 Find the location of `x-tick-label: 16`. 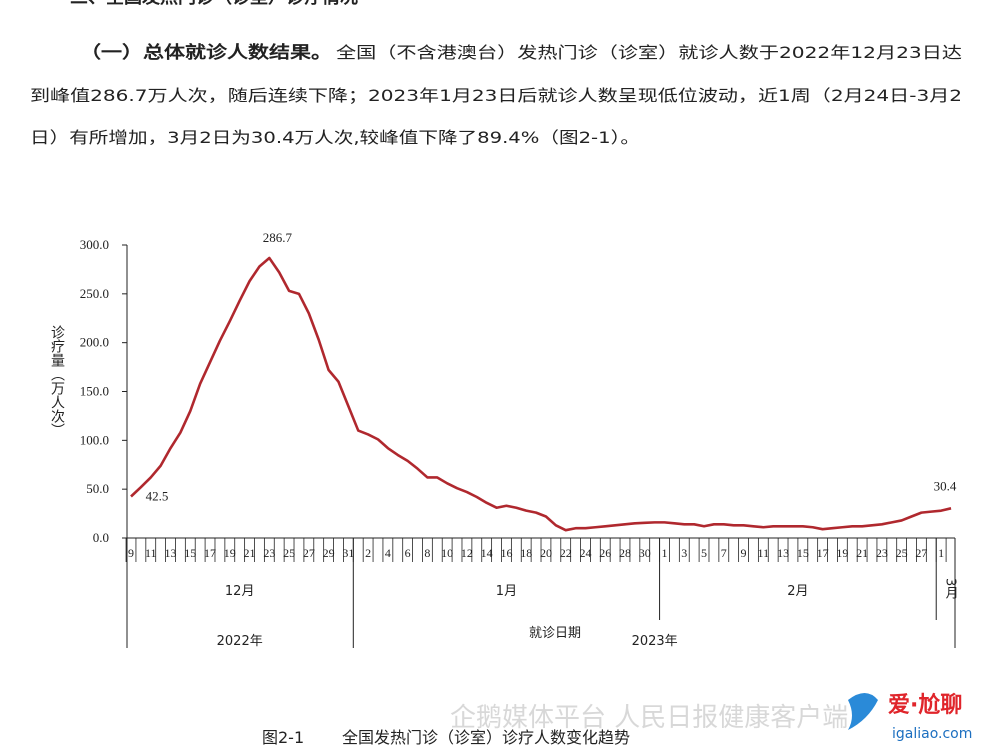

x-tick-label: 16 is located at coordinates (506, 553).